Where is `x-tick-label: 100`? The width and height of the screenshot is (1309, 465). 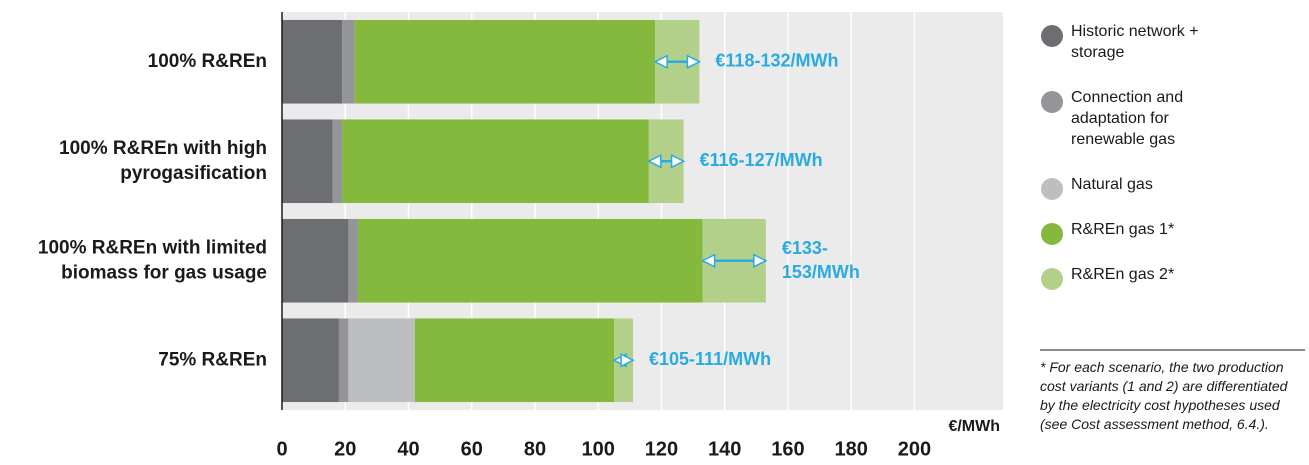 x-tick-label: 100 is located at coordinates (598, 449).